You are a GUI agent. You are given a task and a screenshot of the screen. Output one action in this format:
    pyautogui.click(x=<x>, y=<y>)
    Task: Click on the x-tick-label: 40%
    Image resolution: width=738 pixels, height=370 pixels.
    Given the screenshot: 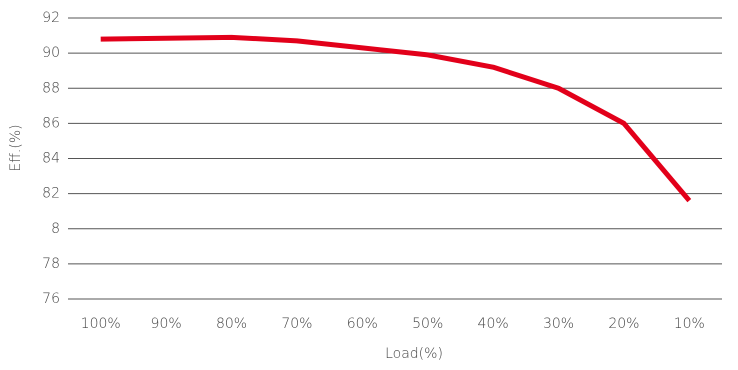 What is the action you would take?
    pyautogui.click(x=493, y=324)
    